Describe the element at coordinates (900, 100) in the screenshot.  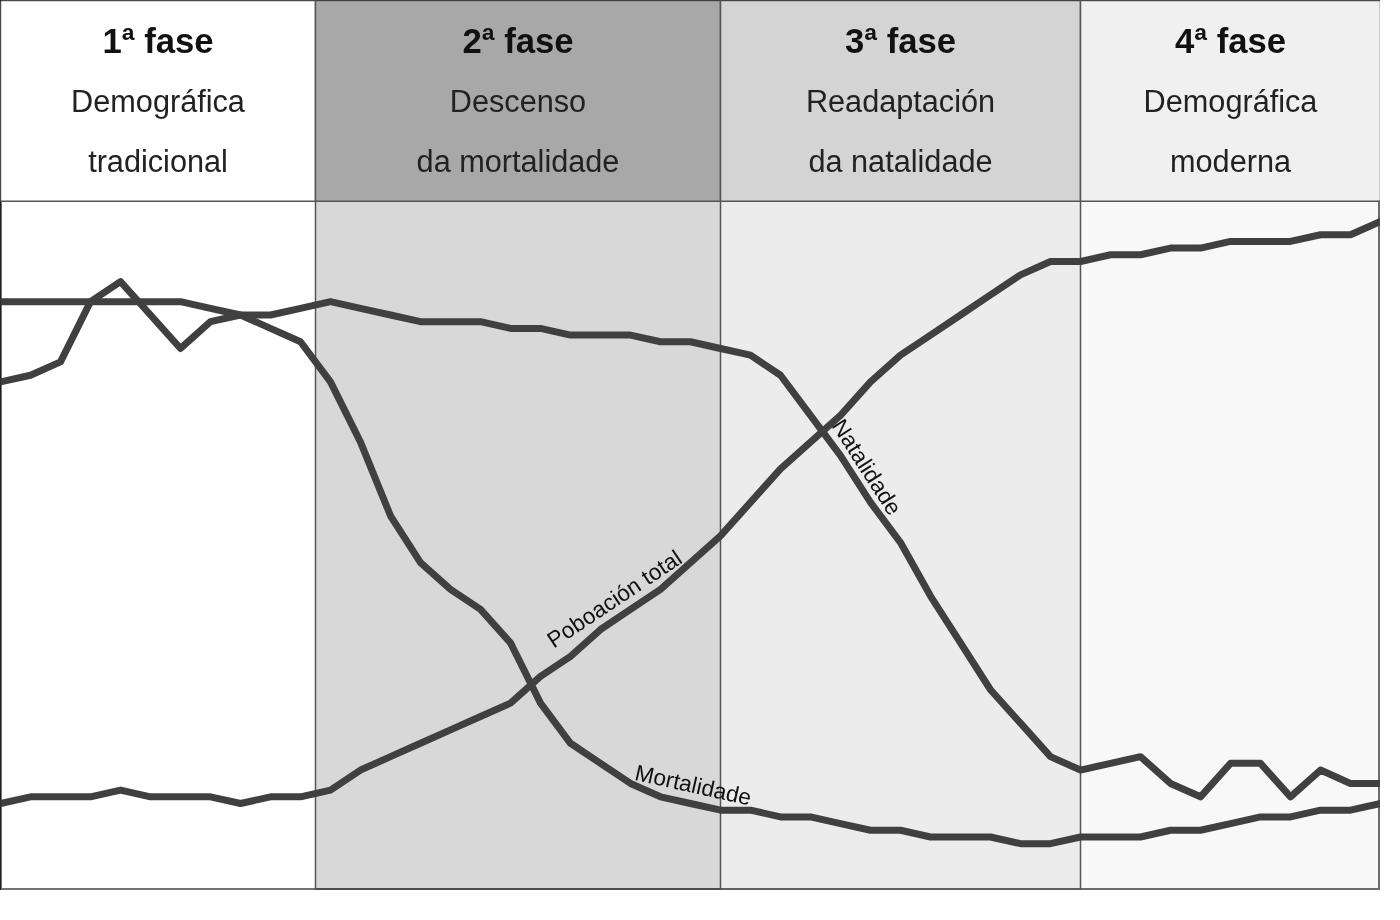
I see `text: 3ª fase Readaptación da natalidade` at that location.